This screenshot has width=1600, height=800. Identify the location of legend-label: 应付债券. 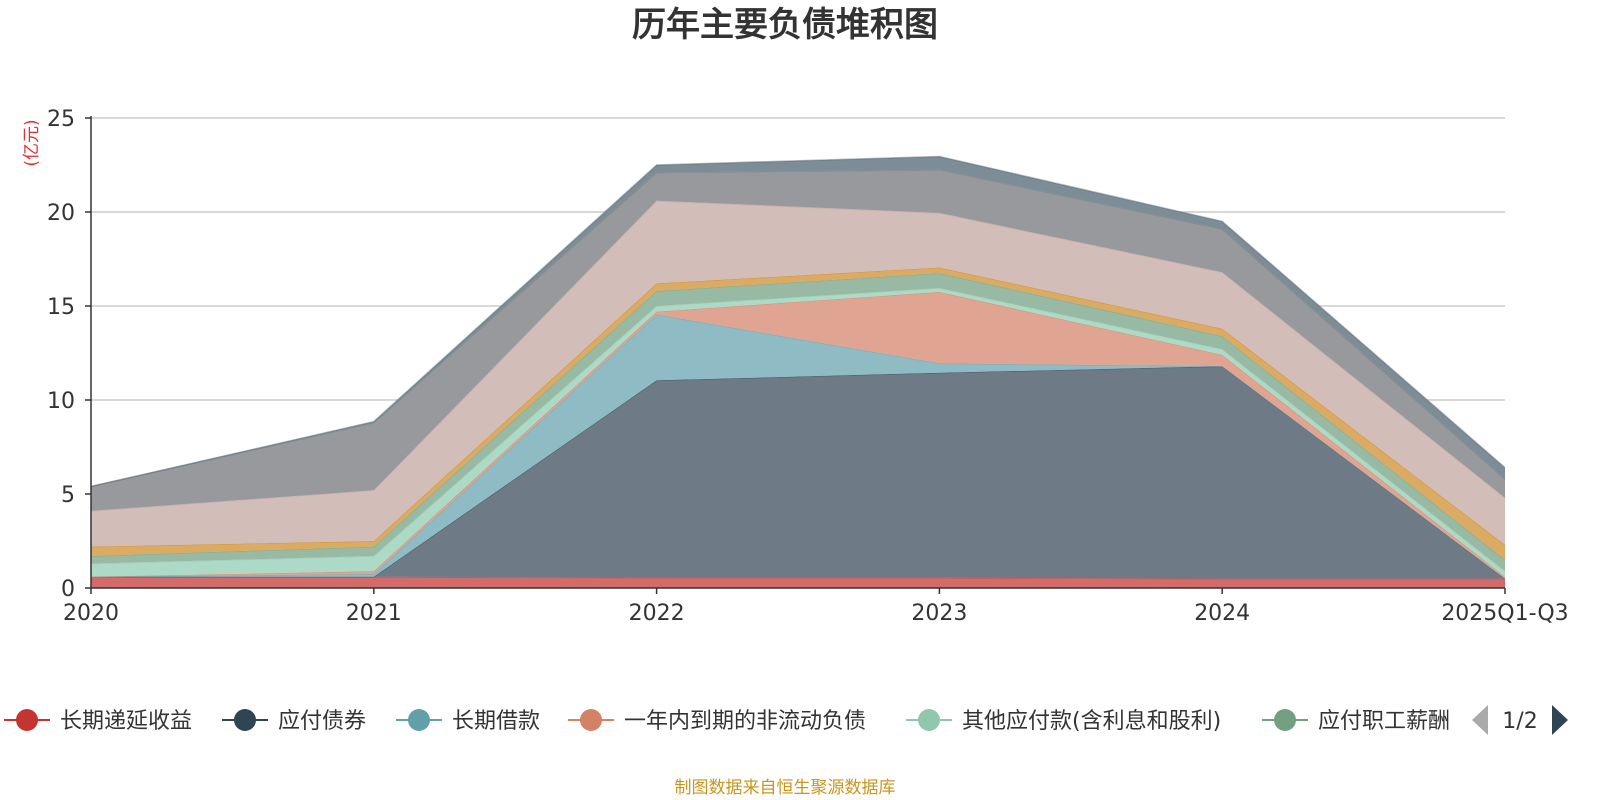
(322, 721).